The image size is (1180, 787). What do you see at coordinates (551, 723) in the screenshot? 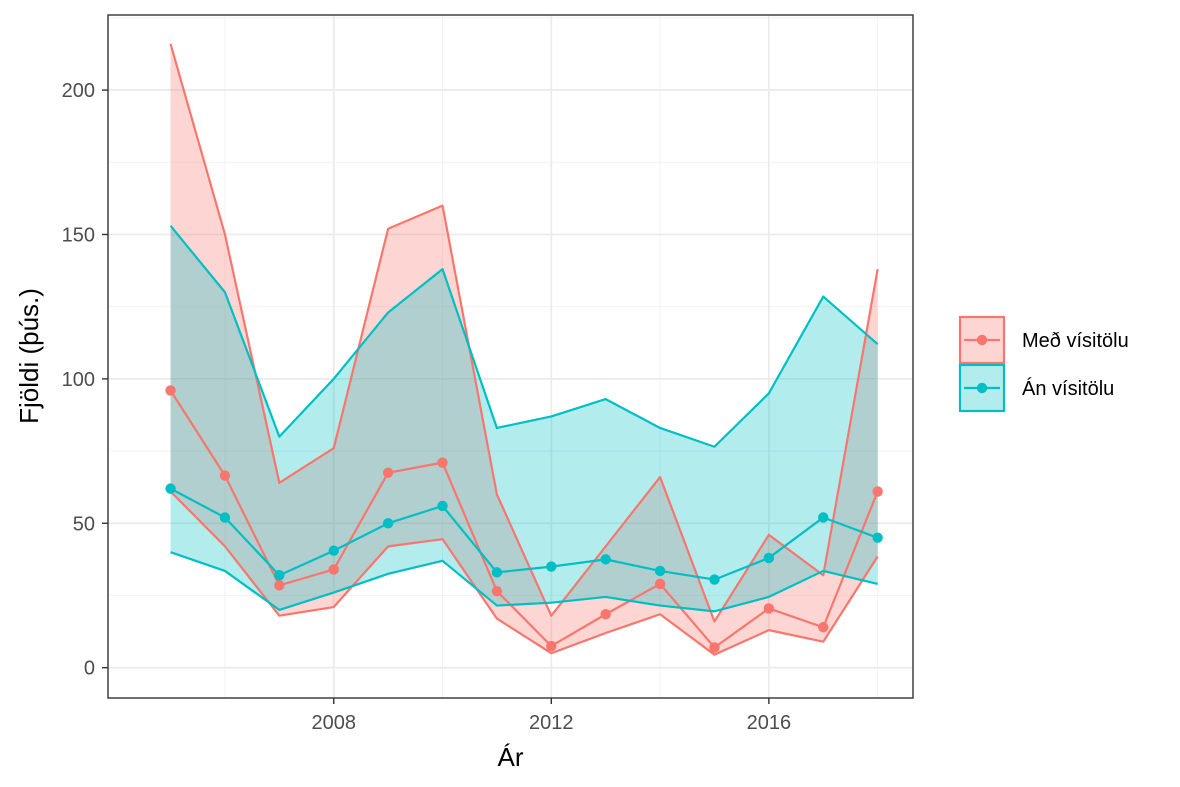
I see `x-tick-label: 2012` at bounding box center [551, 723].